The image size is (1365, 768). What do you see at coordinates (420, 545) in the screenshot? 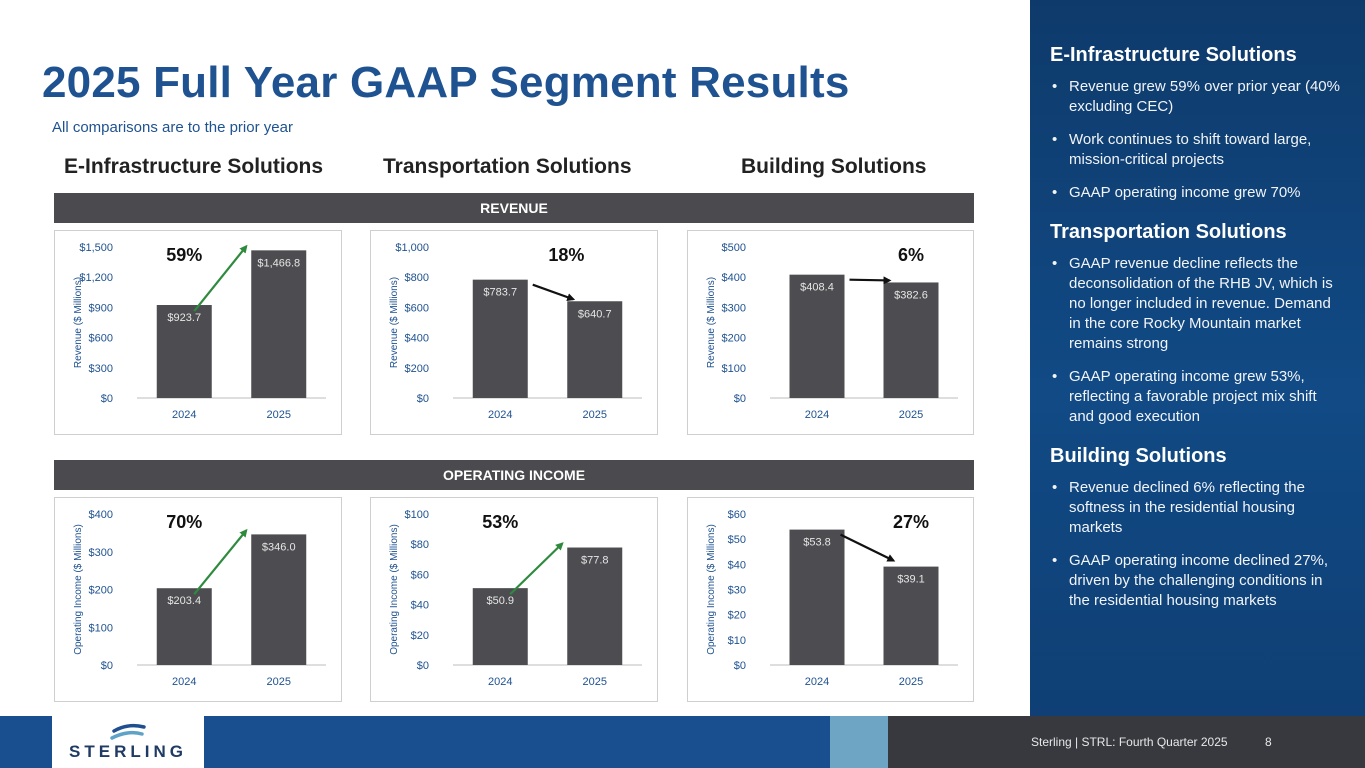
I see `y-tick-label: $80` at bounding box center [420, 545].